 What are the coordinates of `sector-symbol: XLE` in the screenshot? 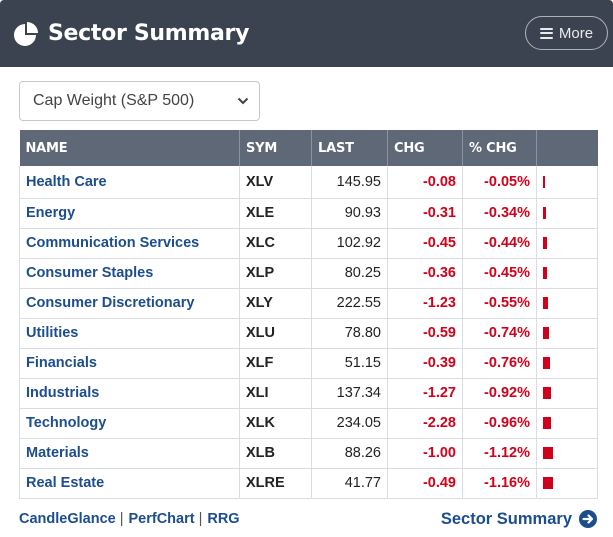 It's located at (275, 213).